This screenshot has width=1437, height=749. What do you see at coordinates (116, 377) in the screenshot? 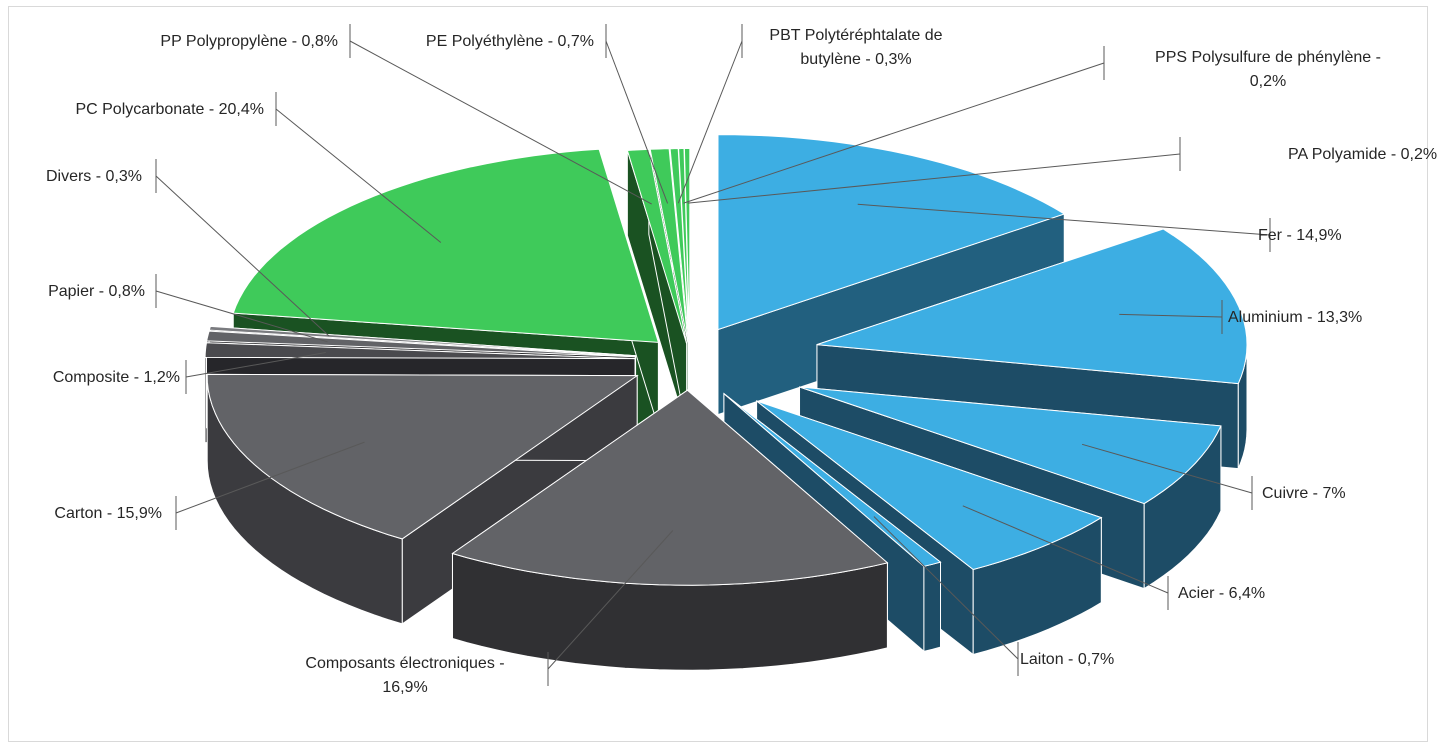
I see `data-label: Composite - 1,2%` at bounding box center [116, 377].